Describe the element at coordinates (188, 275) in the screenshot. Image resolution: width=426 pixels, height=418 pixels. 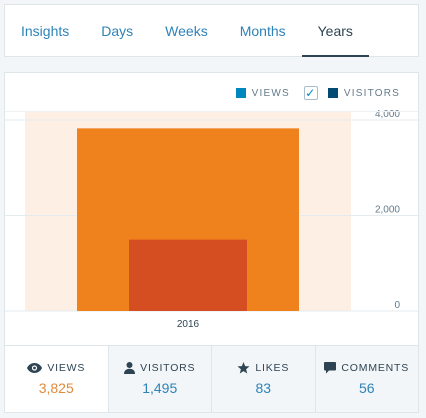
I see `bar-visitors-2016` at that location.